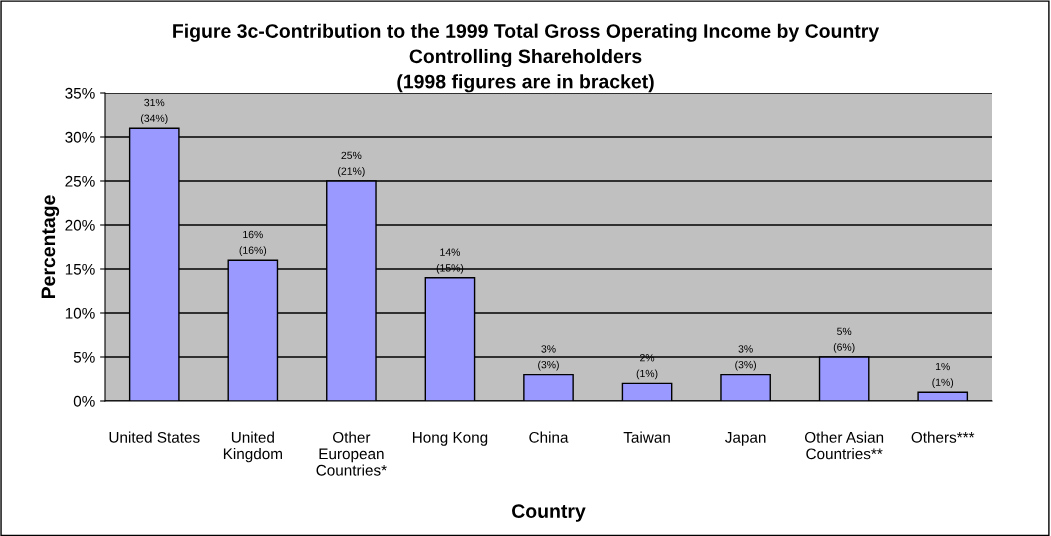  What do you see at coordinates (253, 243) in the screenshot?
I see `data-label: 16% (16%)` at bounding box center [253, 243].